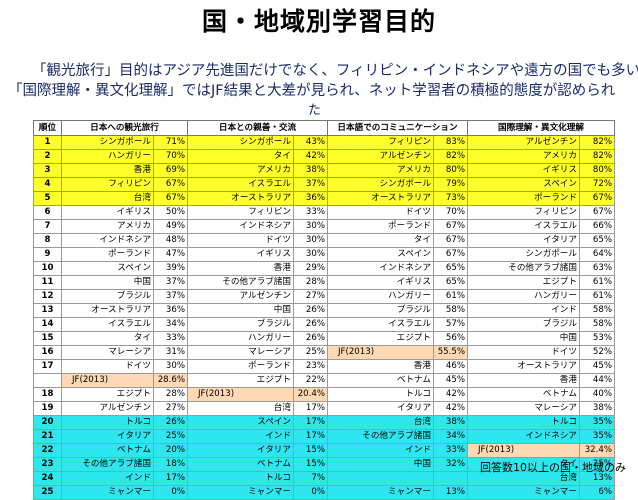 This screenshot has width=638, height=500. Describe the element at coordinates (523, 268) in the screenshot. I see `country-cell: その他アラブ諸国` at that location.